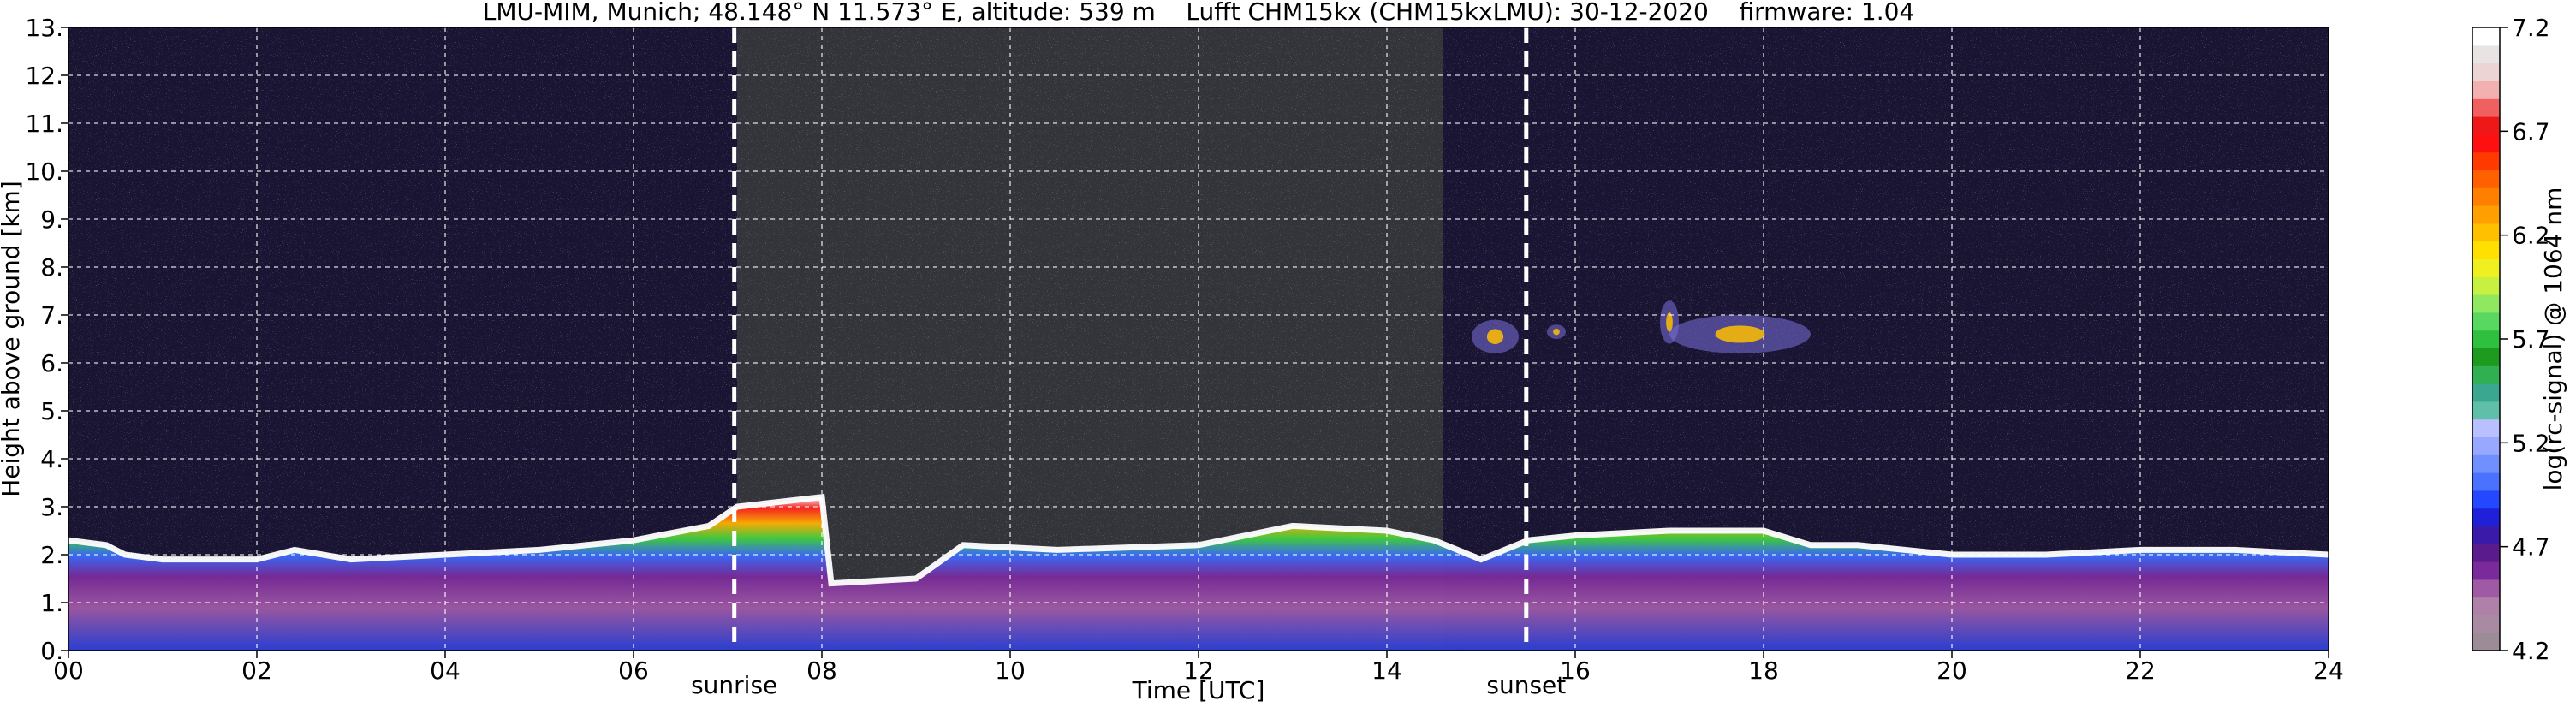 This screenshot has width=2576, height=707. I want to click on colorbar-label: log(rc-signal) @ 1064 nm, so click(2553, 339).